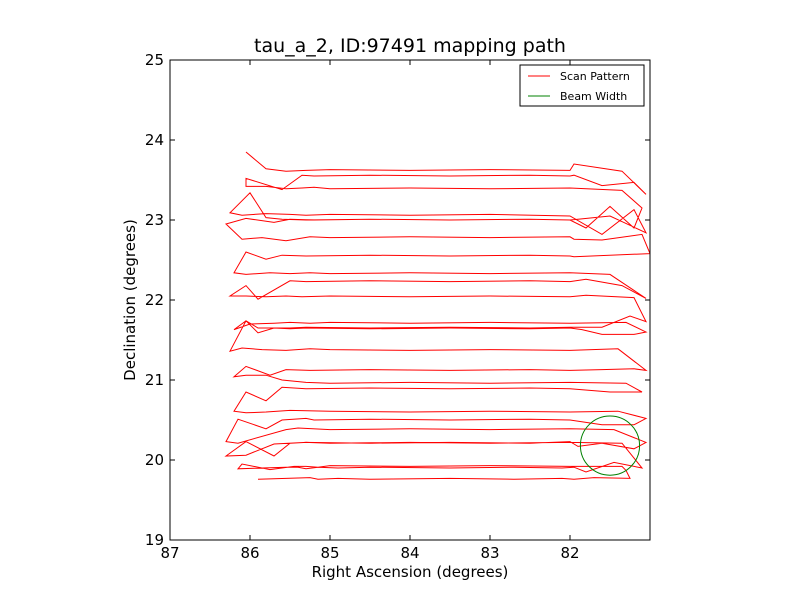 The image size is (800, 600). Describe the element at coordinates (154, 540) in the screenshot. I see `y-tick-label: 19` at that location.